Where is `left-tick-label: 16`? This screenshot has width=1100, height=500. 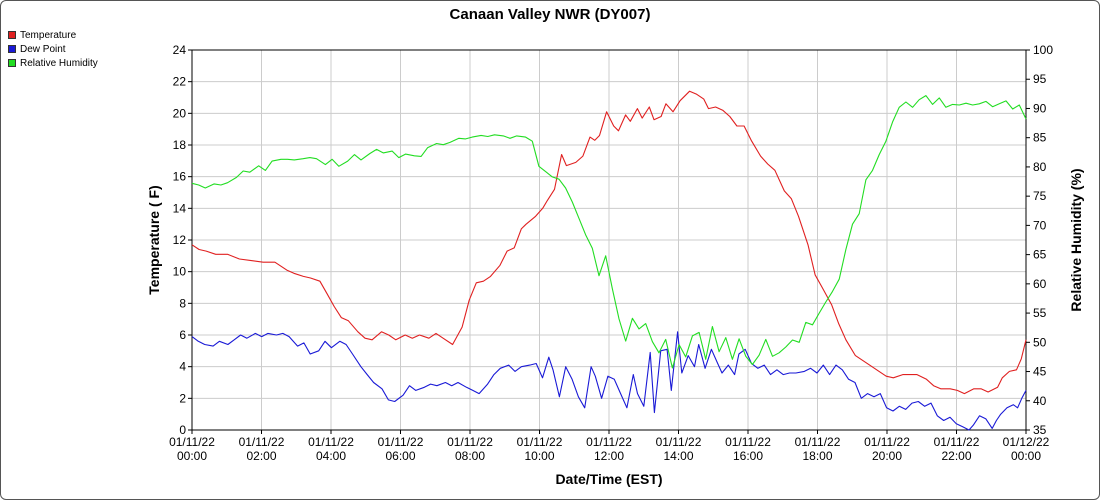 left-tick-label: 16 is located at coordinates (180, 177).